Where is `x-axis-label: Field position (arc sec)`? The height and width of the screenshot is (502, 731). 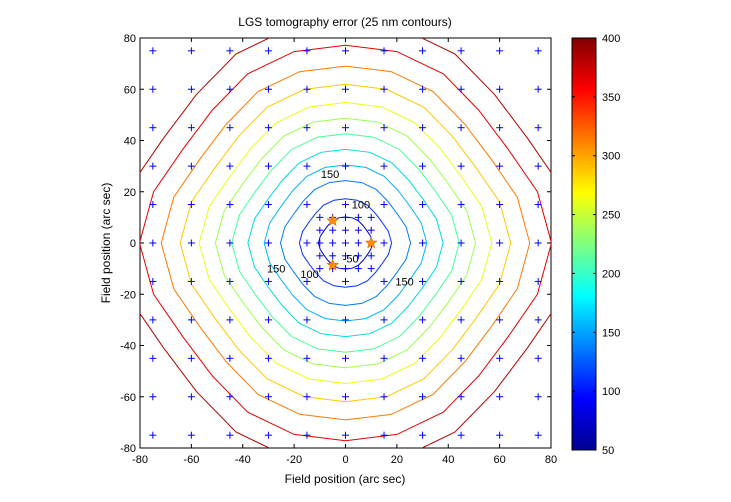
x-axis-label: Field position (arc sec) is located at coordinates (345, 479).